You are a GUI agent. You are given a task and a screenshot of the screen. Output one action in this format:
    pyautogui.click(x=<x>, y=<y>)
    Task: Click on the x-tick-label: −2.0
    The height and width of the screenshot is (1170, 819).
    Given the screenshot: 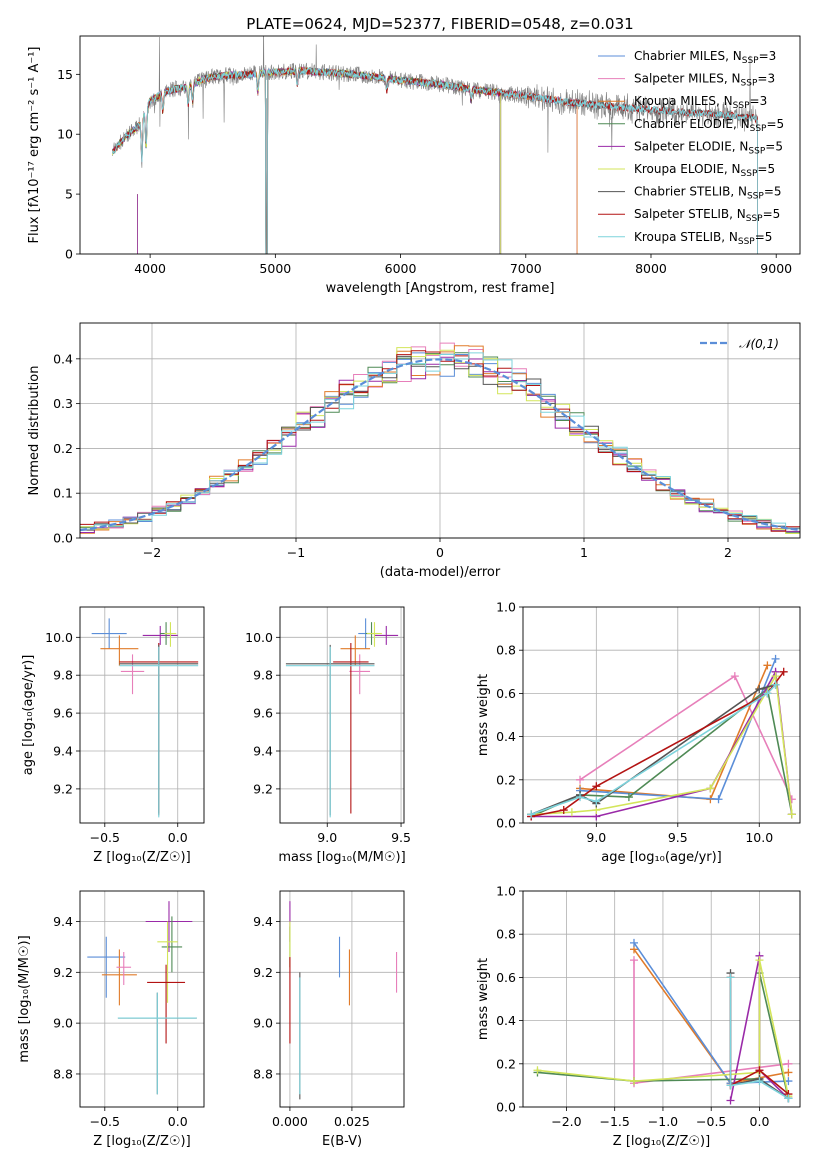 What is the action you would take?
    pyautogui.click(x=566, y=1121)
    